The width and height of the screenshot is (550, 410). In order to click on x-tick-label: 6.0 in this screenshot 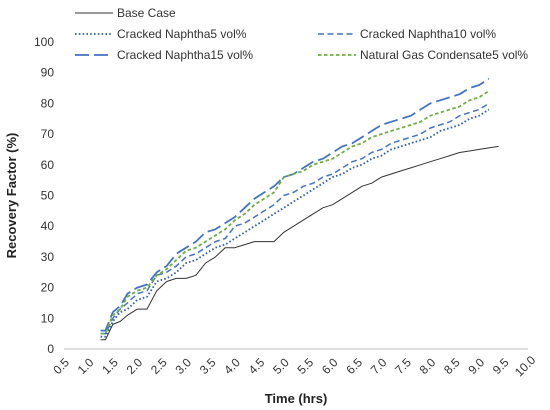, I will do `click(330, 366)`.